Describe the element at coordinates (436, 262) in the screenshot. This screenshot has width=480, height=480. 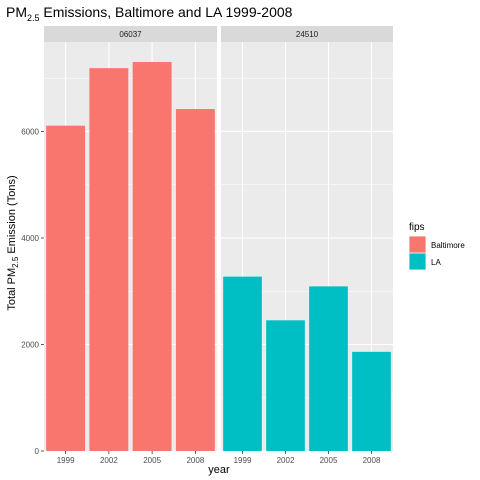
I see `legend-label-la: LA` at that location.